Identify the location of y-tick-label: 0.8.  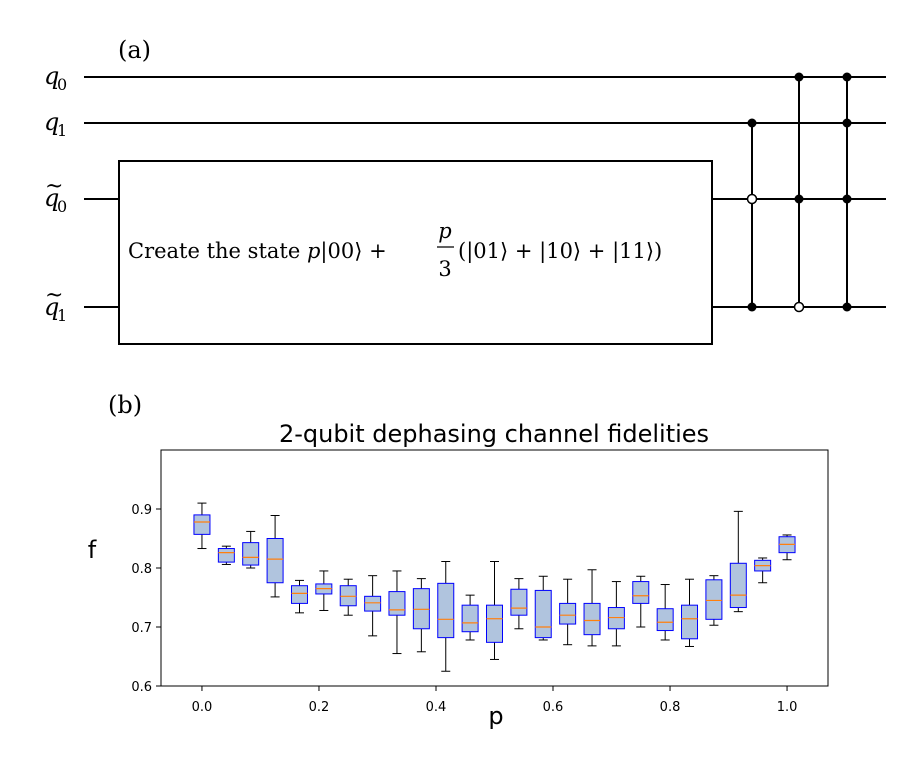
(141, 569).